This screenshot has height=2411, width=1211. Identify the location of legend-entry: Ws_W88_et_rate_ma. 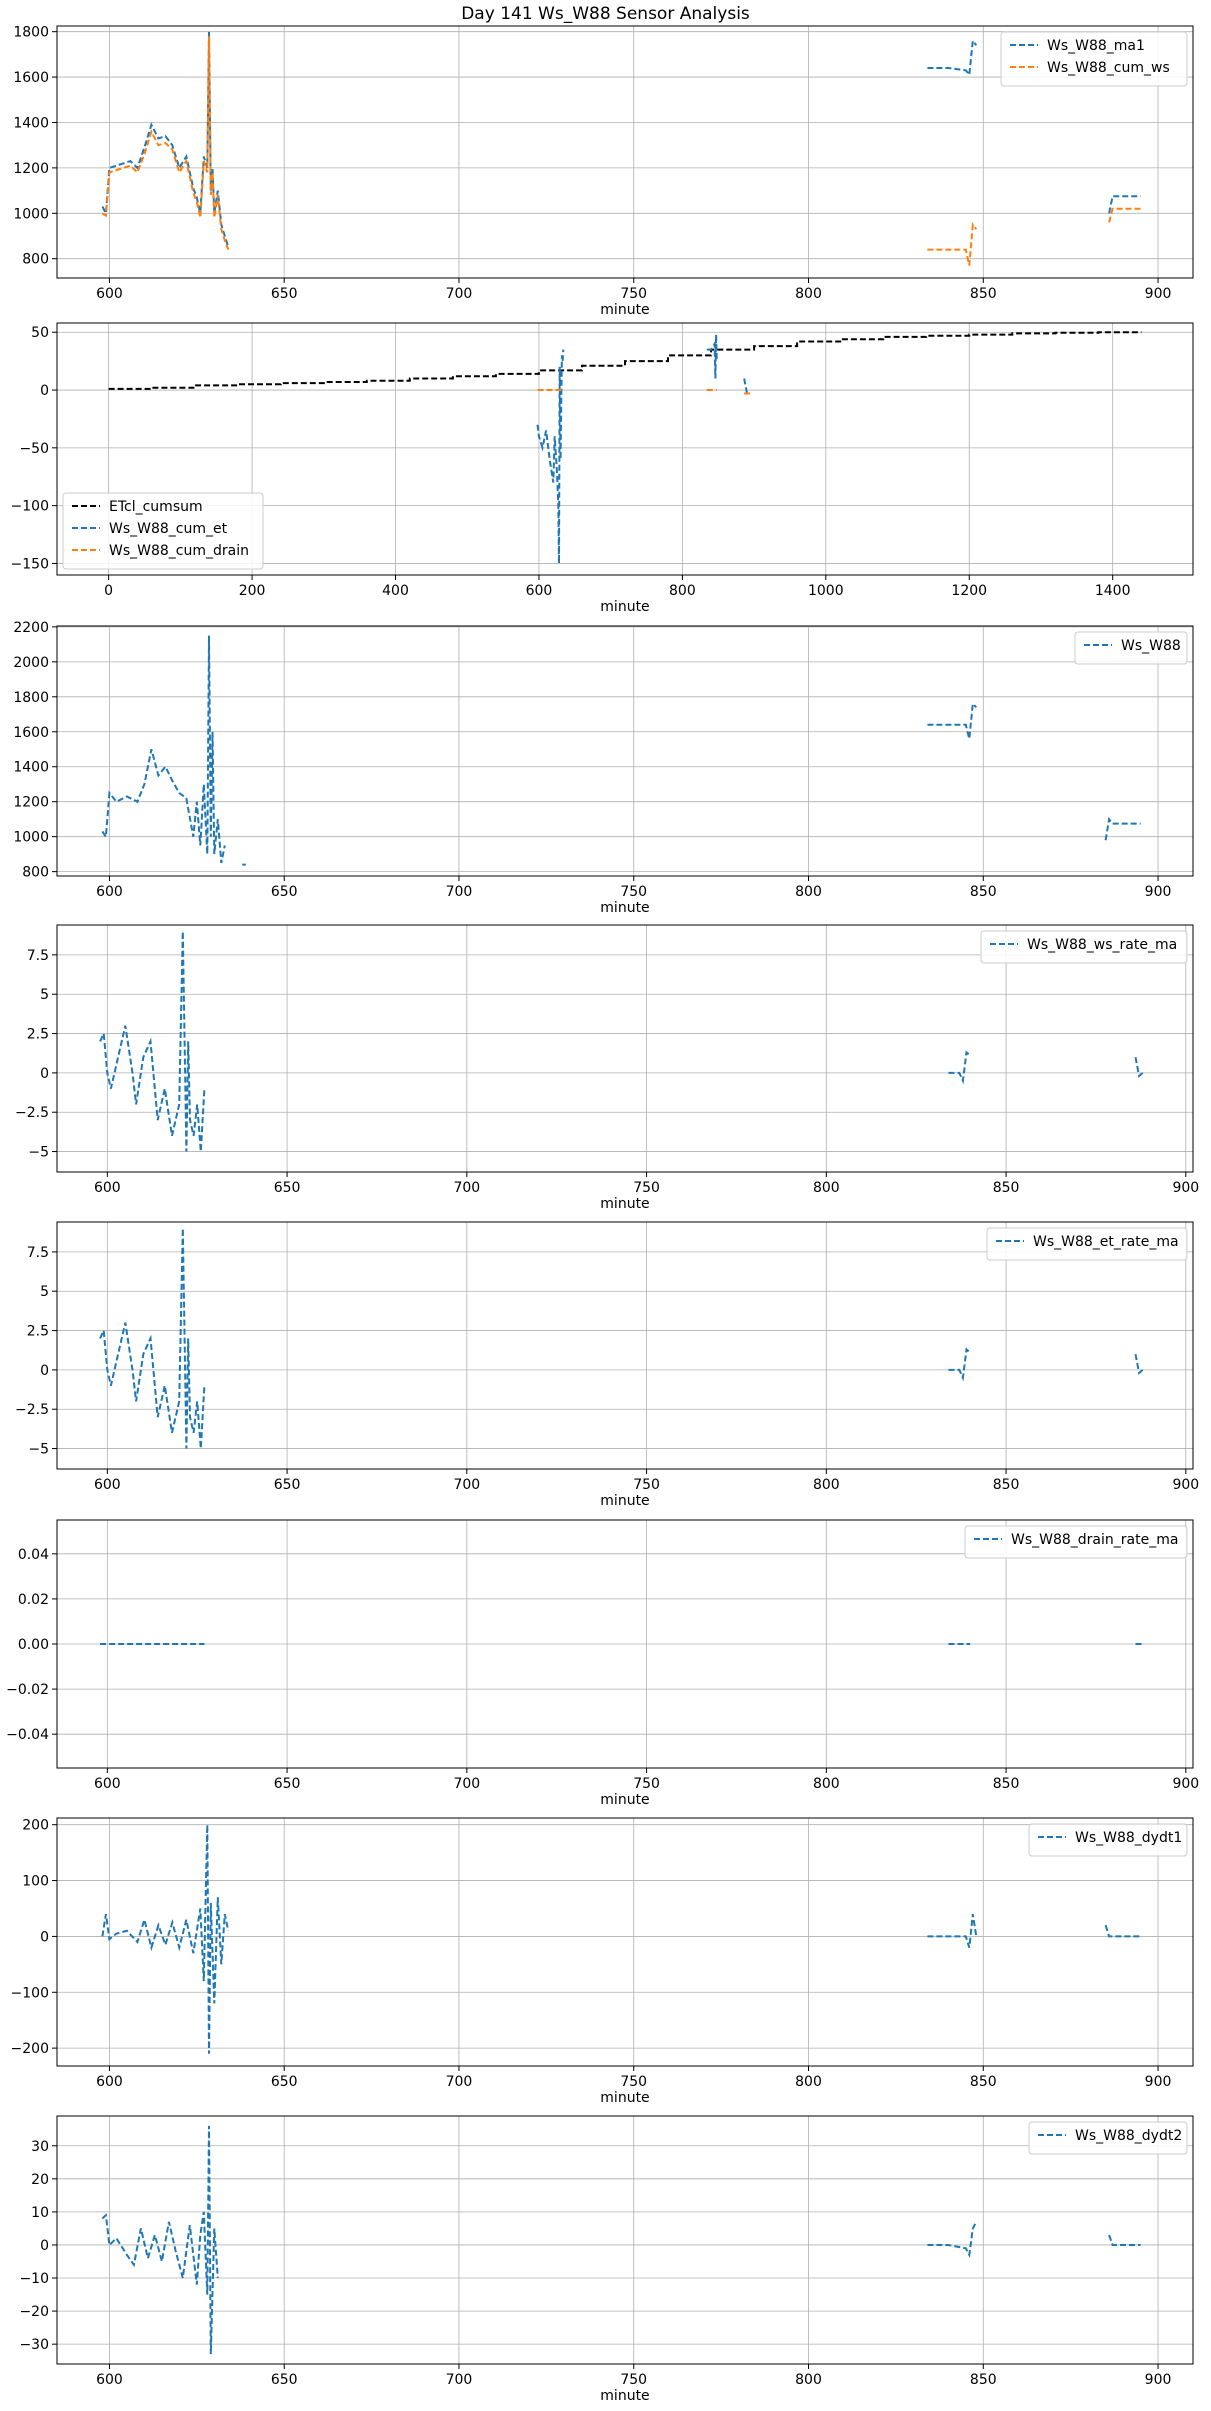
(1106, 1242).